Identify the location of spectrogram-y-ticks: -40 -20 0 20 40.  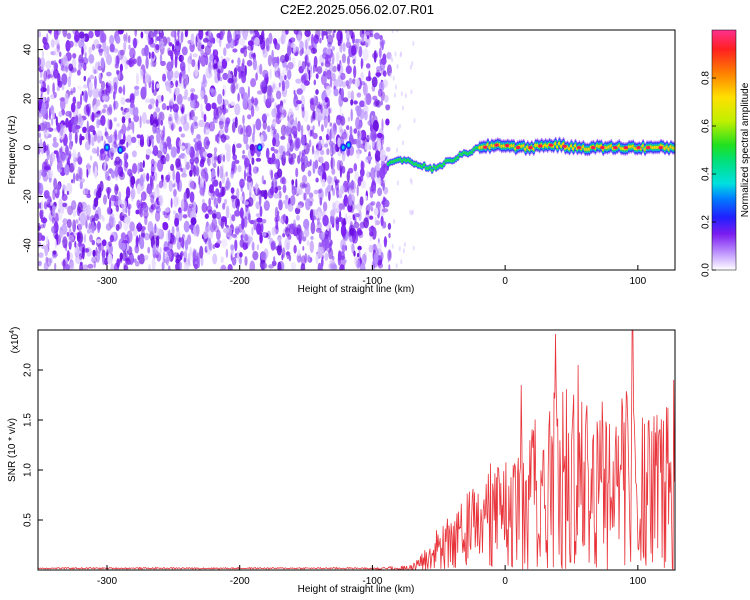
(33, 148).